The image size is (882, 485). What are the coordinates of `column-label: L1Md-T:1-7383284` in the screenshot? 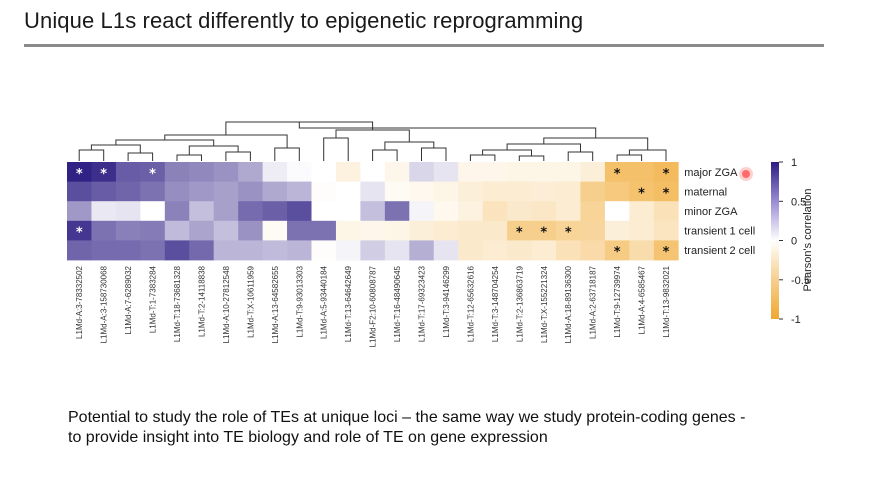 It's located at (153, 299).